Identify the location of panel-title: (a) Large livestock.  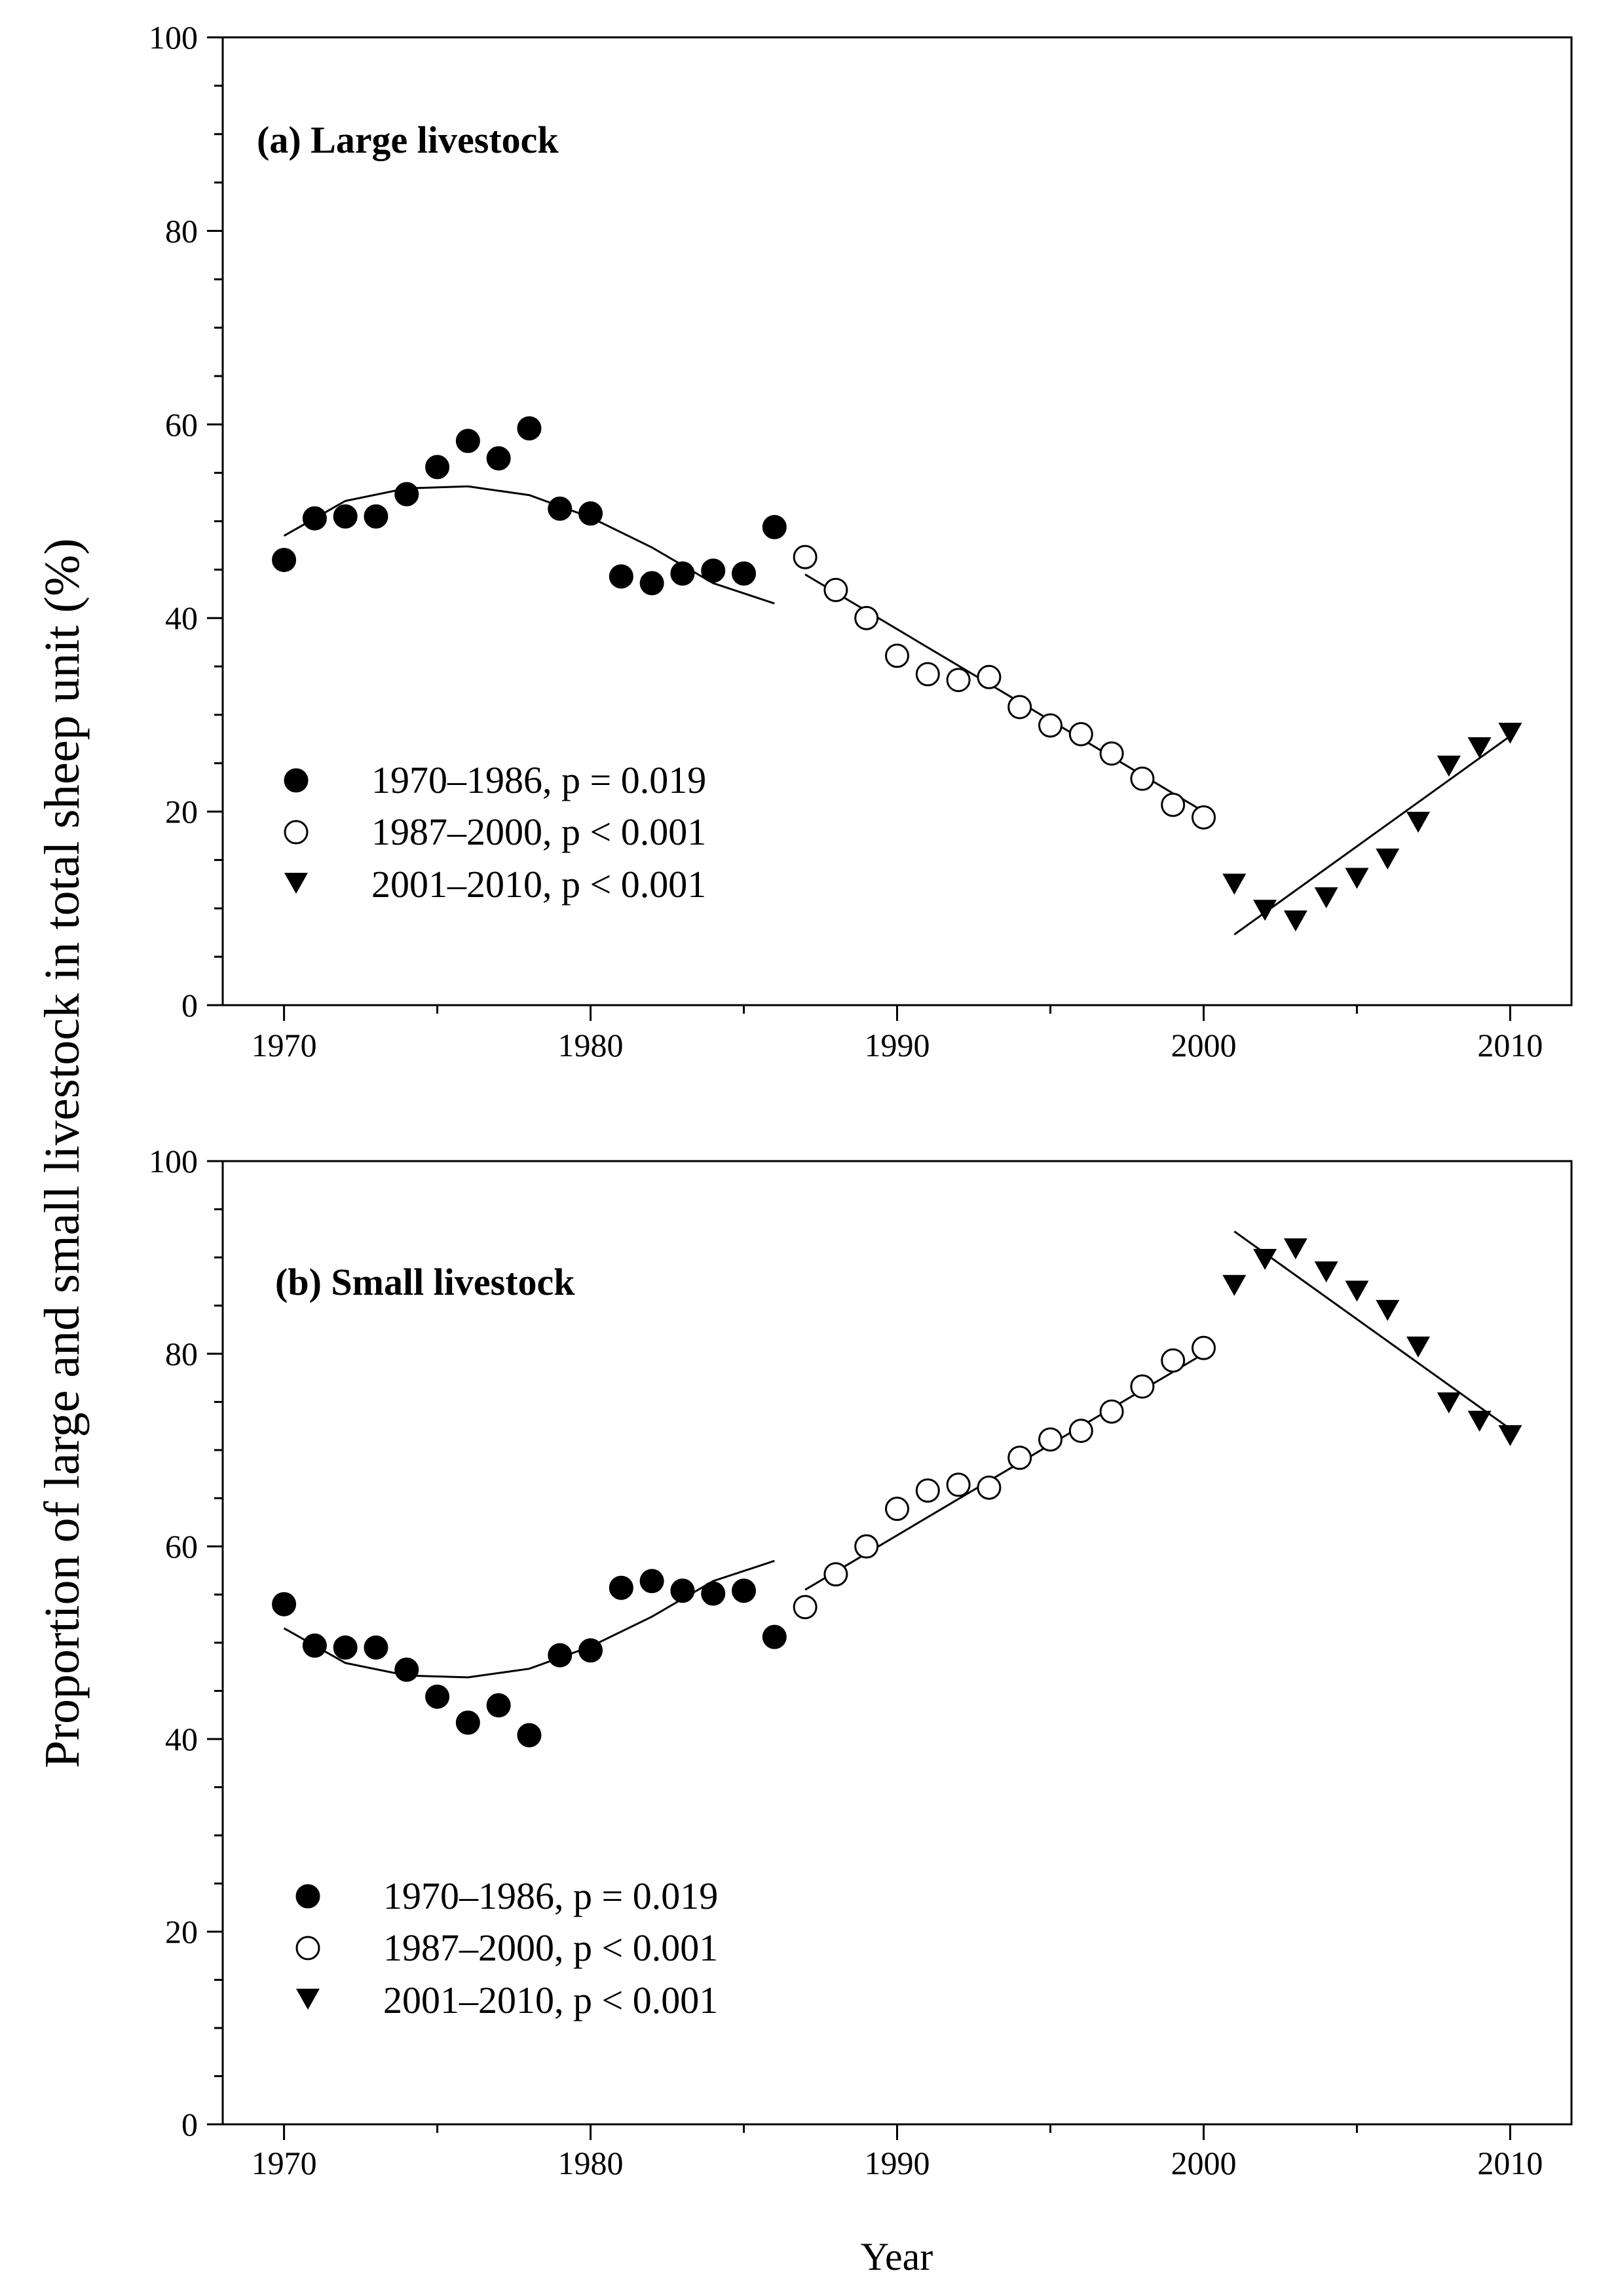
(408, 140).